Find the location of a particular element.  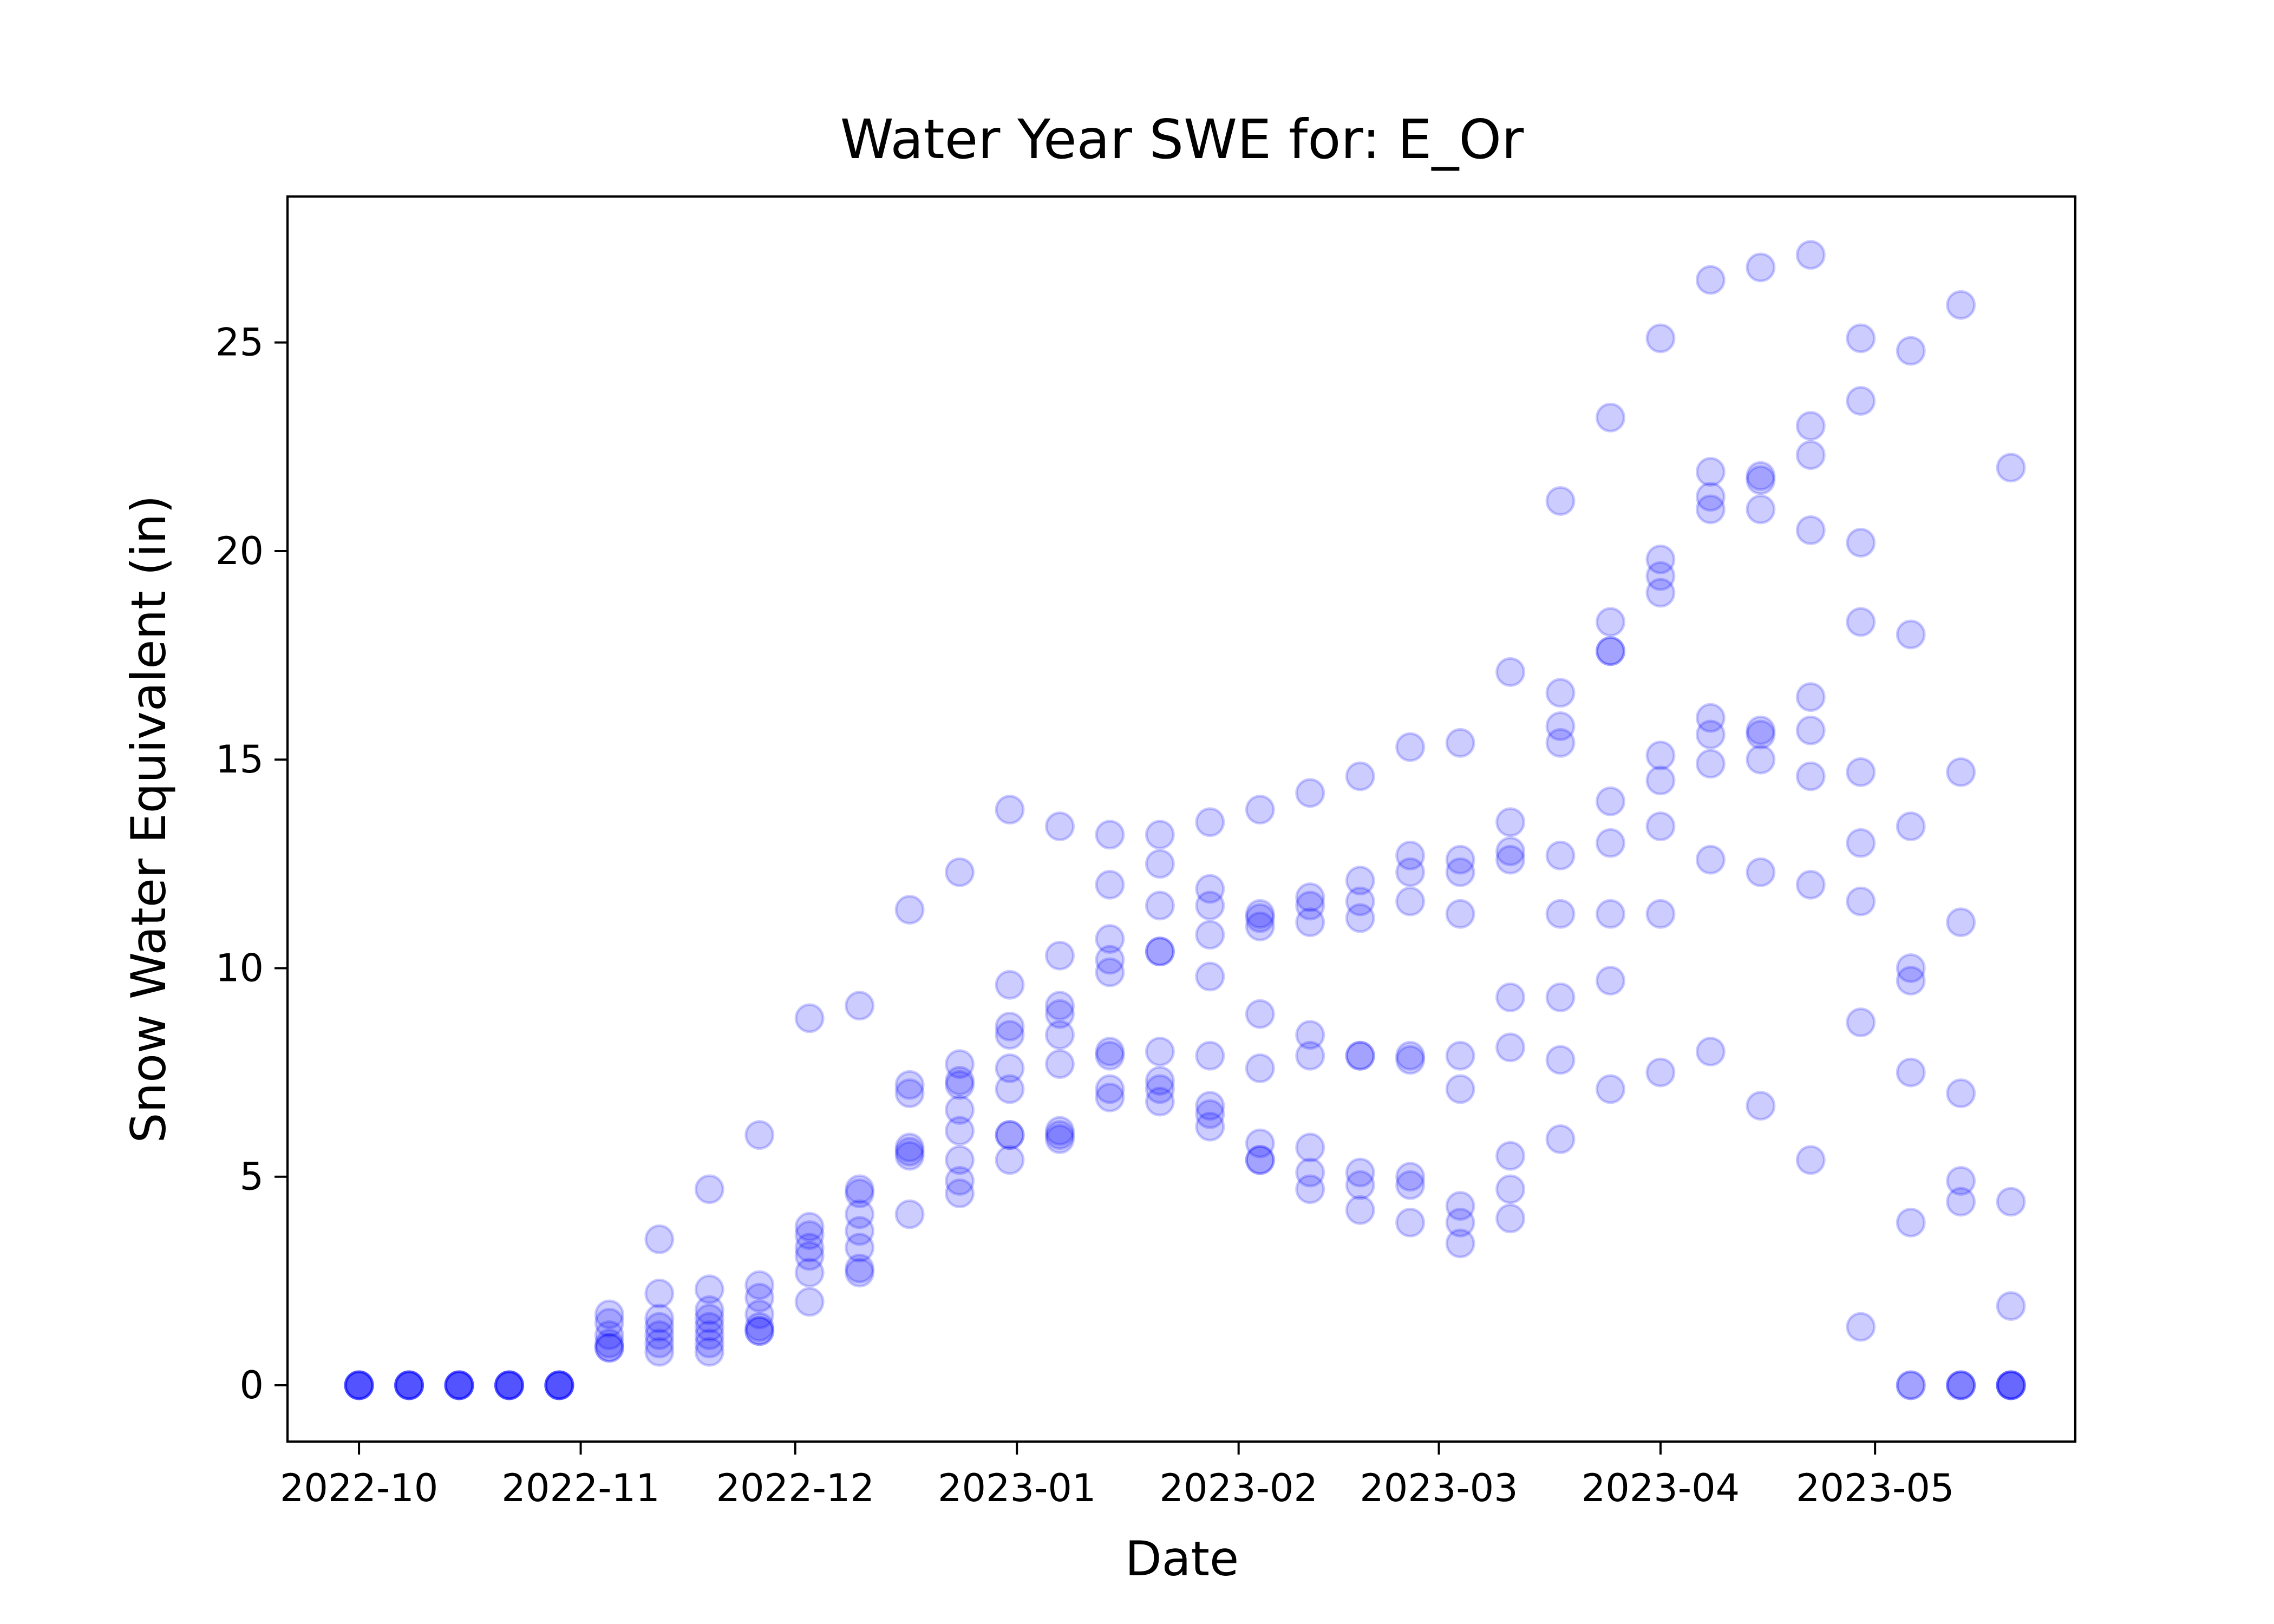

chart-title: Water Year SWE for: E_Or is located at coordinates (1182, 139).